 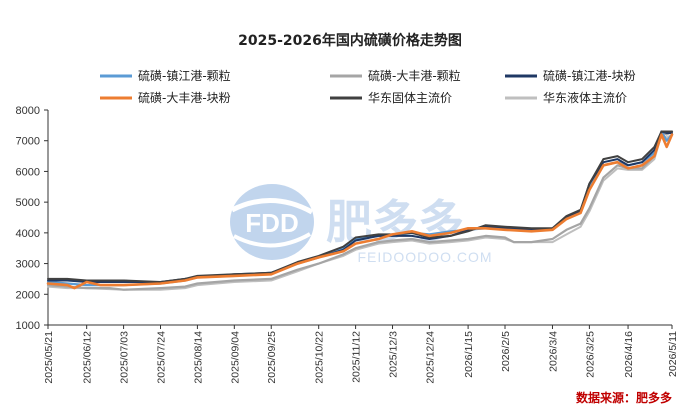 I want to click on x-tick-label: 2026/4/16, so click(x=629, y=354).